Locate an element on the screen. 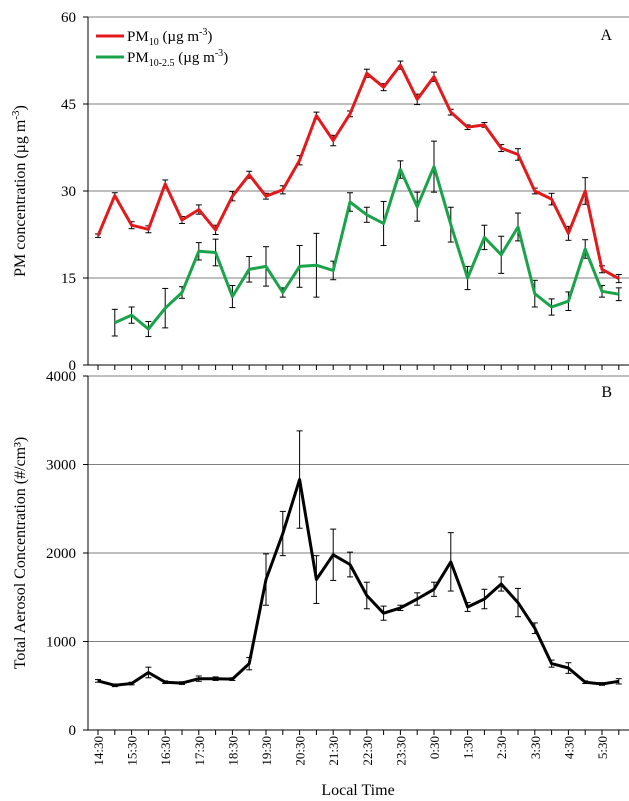 The height and width of the screenshot is (801, 629). y-tick-label: 60 is located at coordinates (68, 18).